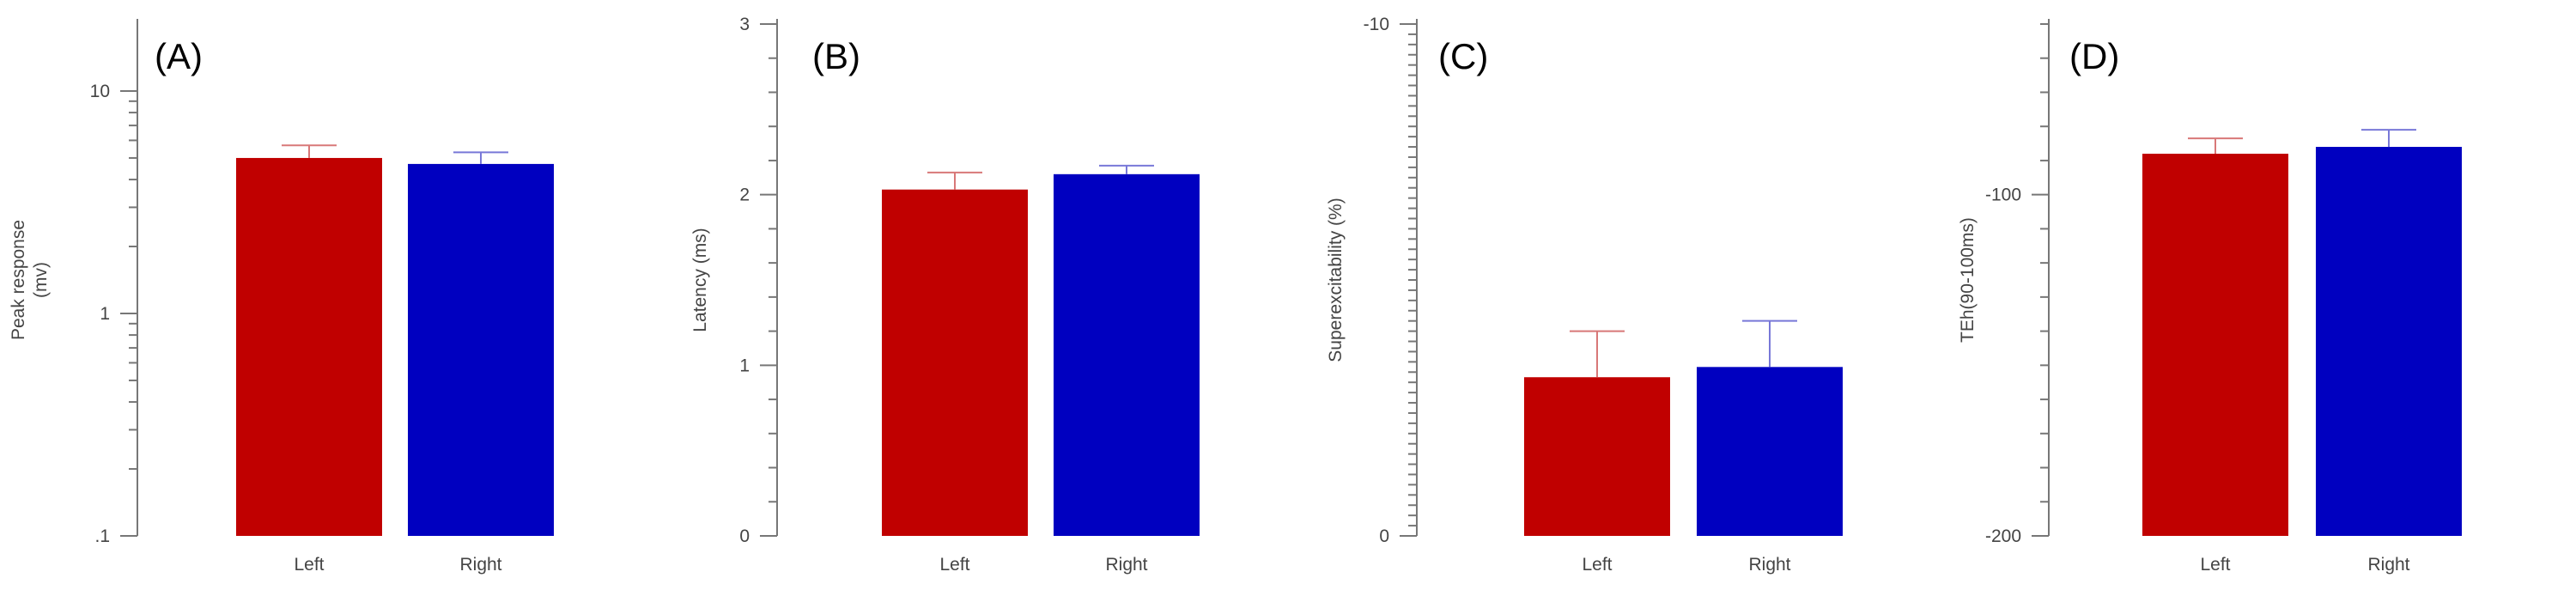 This screenshot has width=2576, height=590. Describe the element at coordinates (2094, 56) in the screenshot. I see `panel-label: (D)` at that location.